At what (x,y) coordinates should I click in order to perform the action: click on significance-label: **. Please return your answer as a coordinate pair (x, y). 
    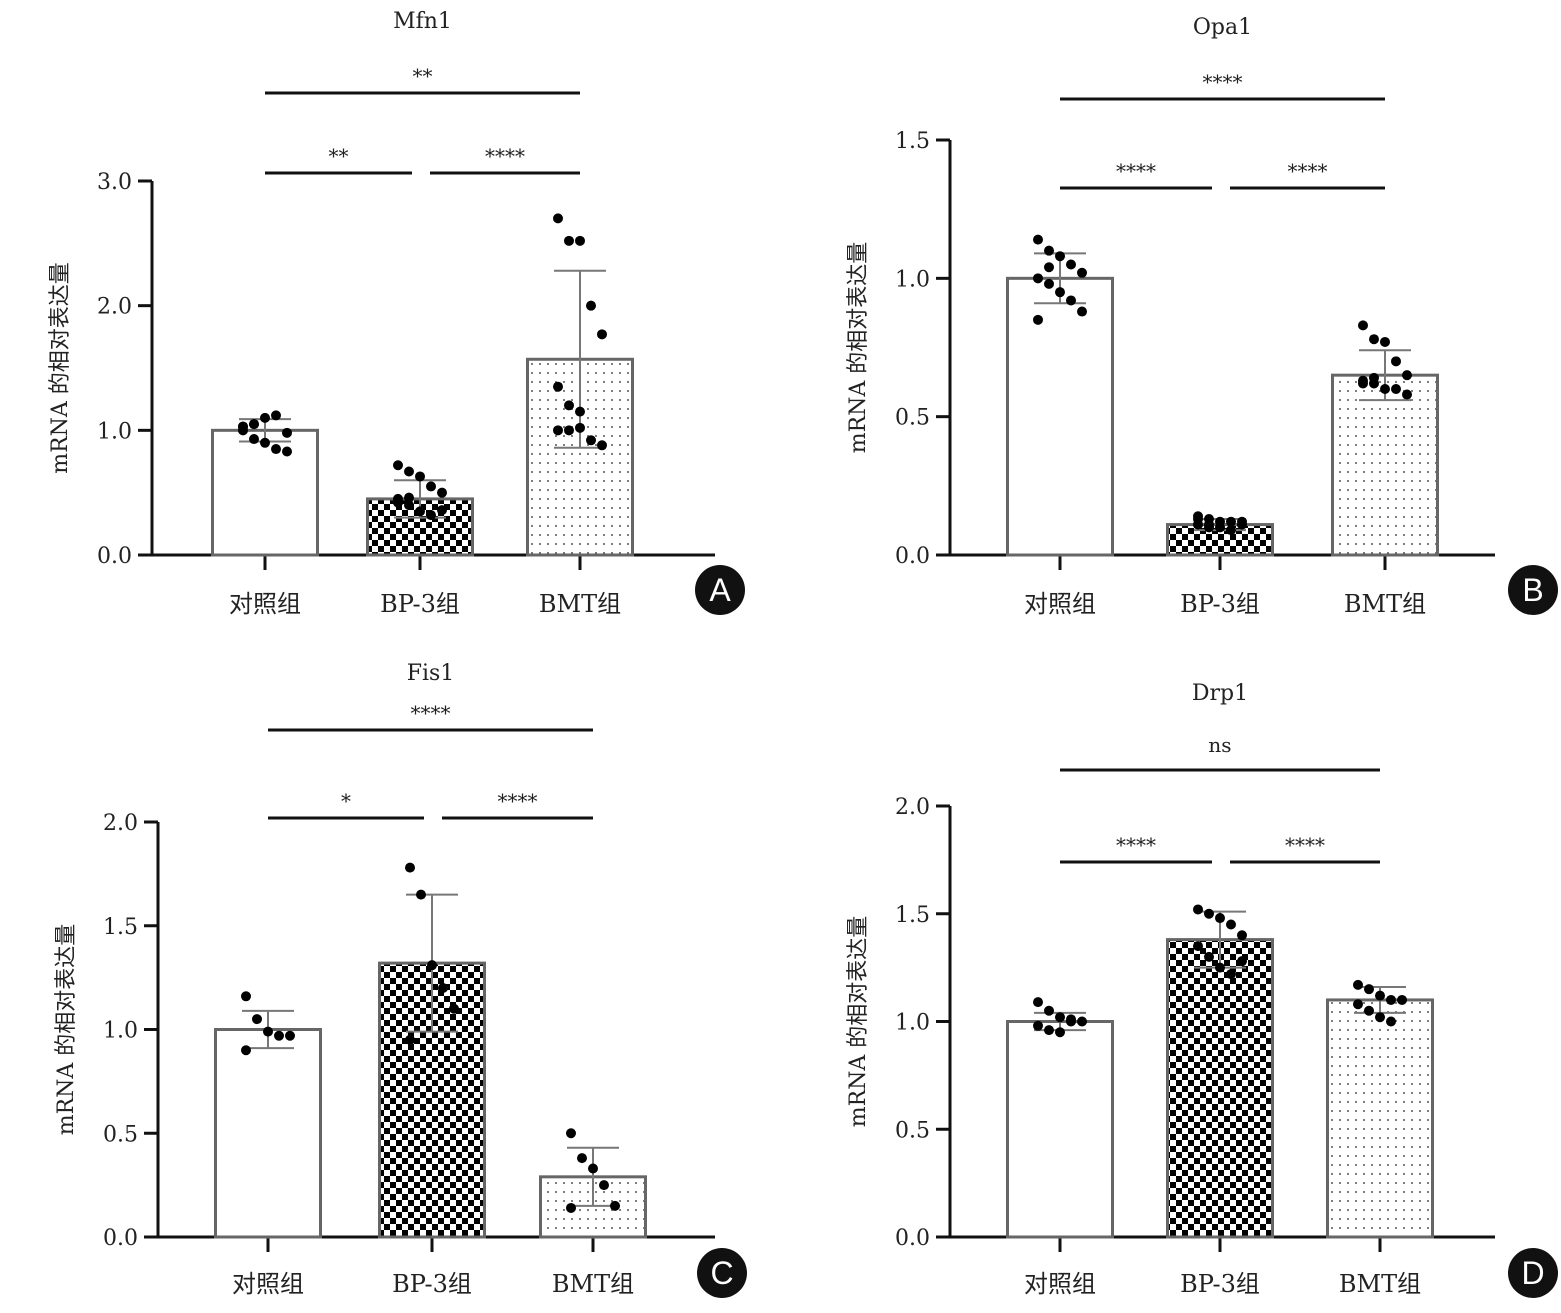
    Looking at the image, I should click on (339, 156).